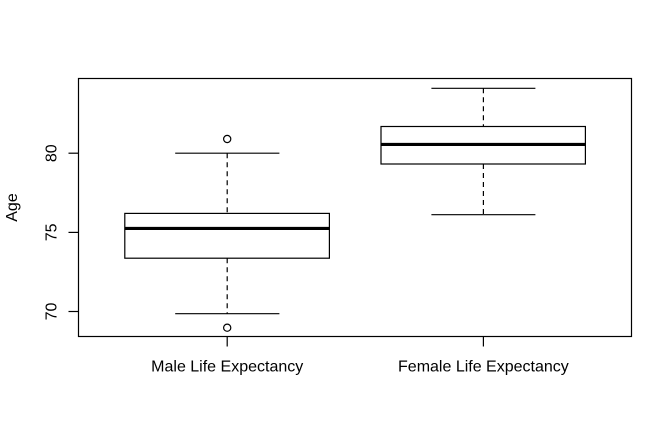  Describe the element at coordinates (51, 232) in the screenshot. I see `svg-text: 75` at that location.